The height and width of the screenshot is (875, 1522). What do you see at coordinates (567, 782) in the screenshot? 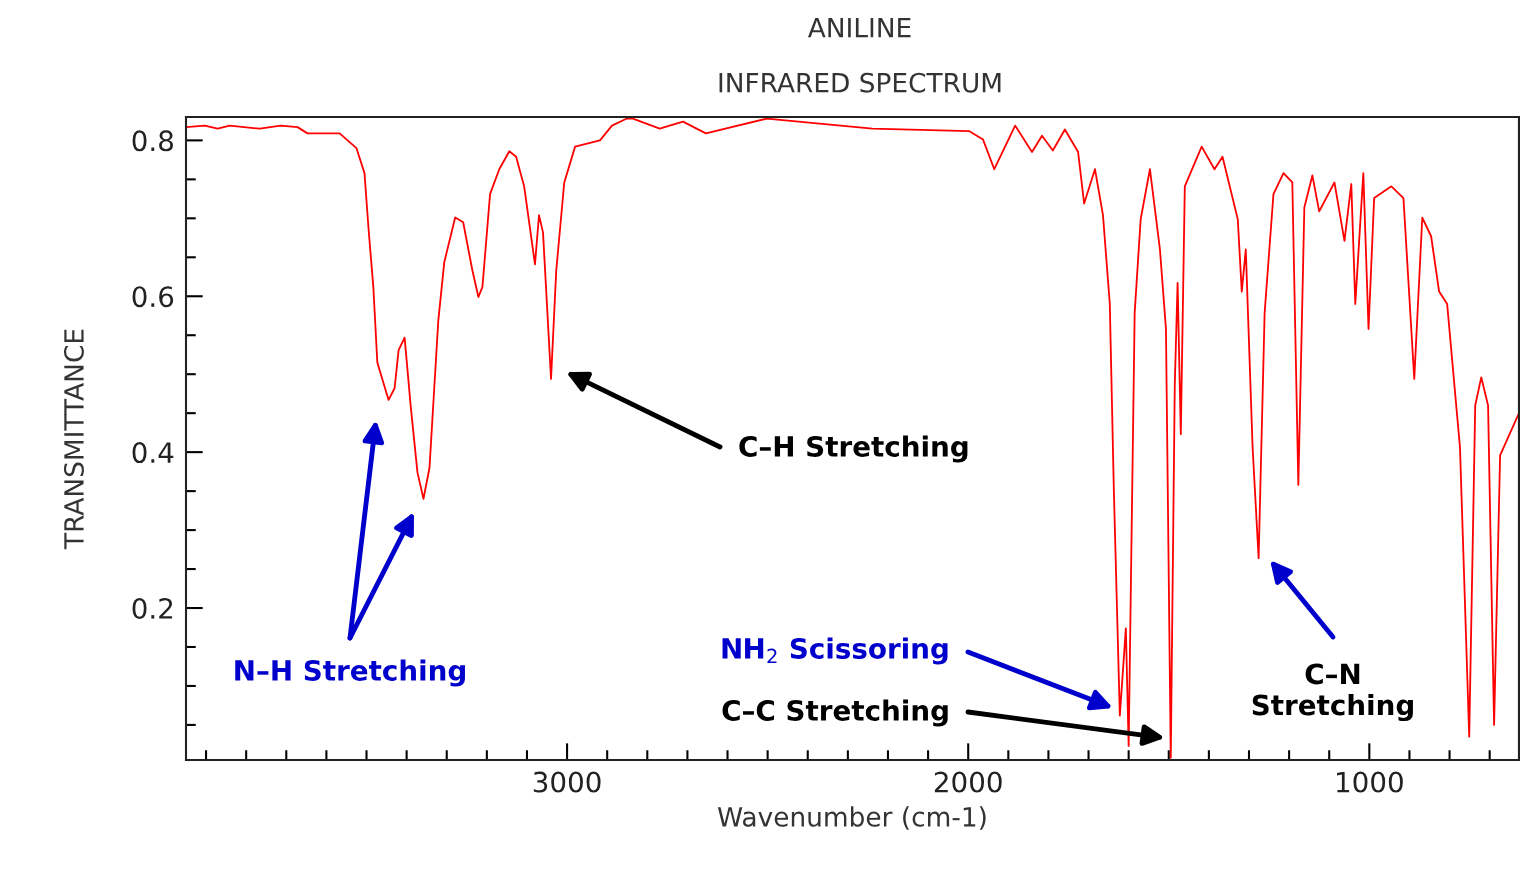
I see `x-tick-label: 3000` at bounding box center [567, 782].